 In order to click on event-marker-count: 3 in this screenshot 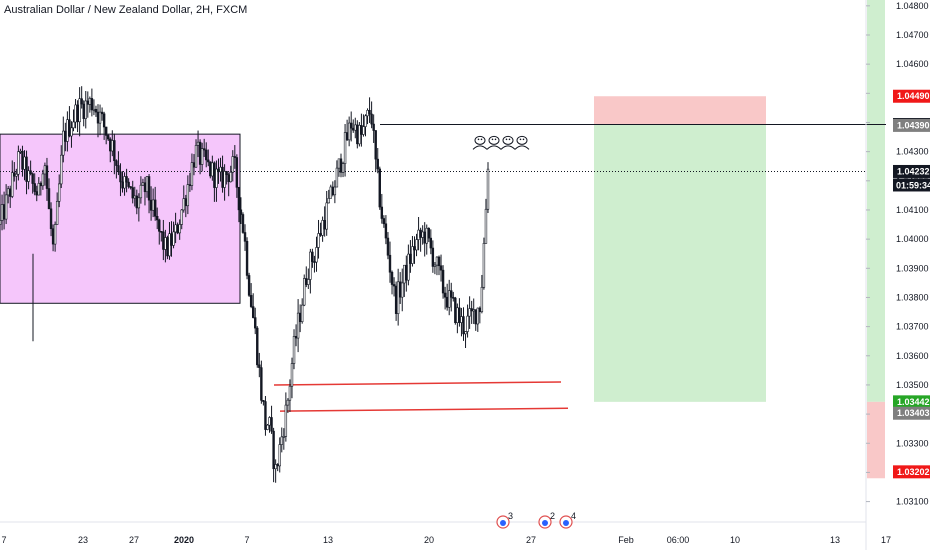, I will do `click(510, 516)`.